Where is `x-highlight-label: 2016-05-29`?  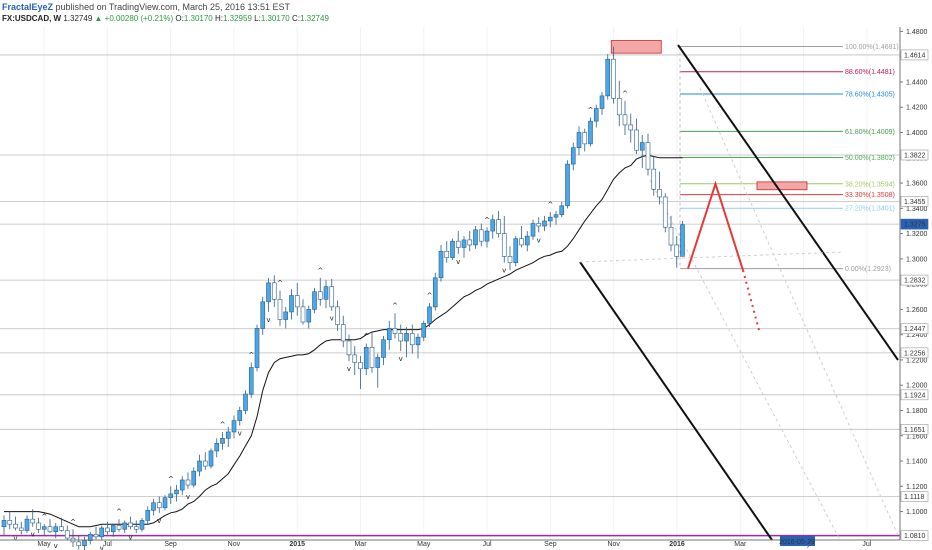 x-highlight-label: 2016-05-29 is located at coordinates (797, 542).